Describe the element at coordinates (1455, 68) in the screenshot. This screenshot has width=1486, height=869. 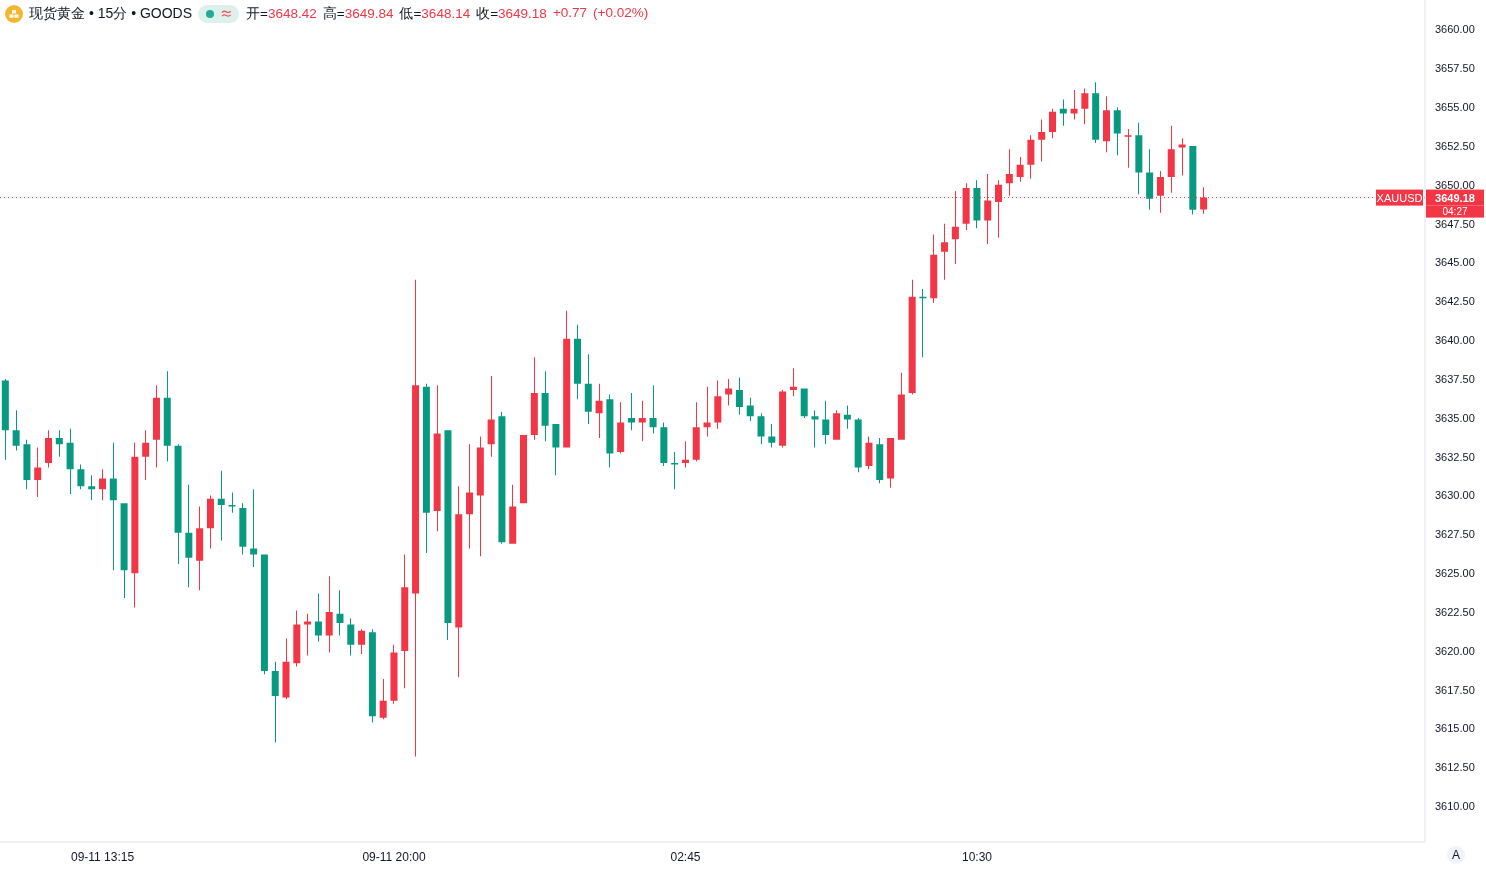
I see `y-tick-label: 3657.50` at that location.